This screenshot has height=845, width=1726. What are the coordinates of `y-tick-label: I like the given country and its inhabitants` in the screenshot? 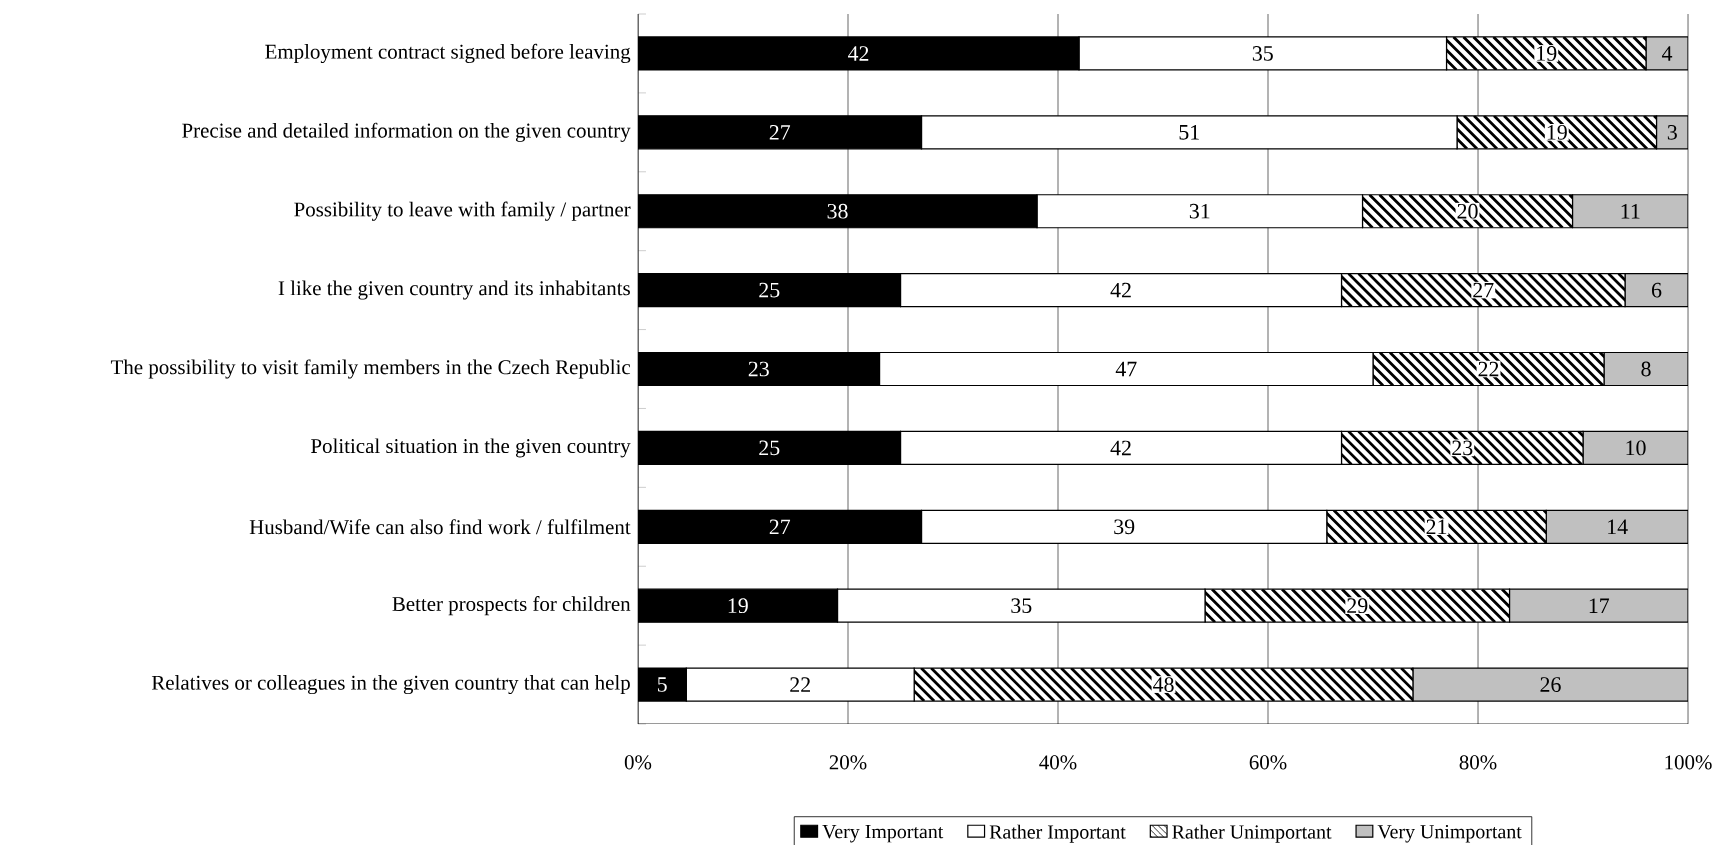 It's located at (454, 290).